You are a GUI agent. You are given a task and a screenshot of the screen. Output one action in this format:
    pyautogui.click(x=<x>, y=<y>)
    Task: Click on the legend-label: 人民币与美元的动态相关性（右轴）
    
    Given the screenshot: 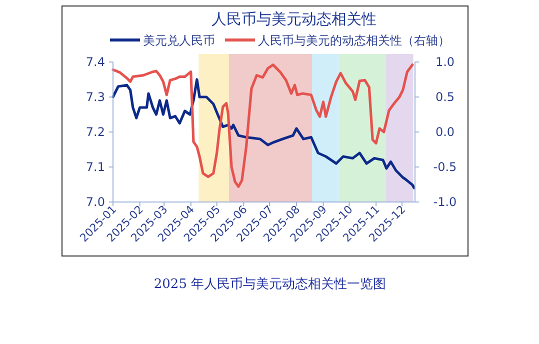 What is the action you would take?
    pyautogui.click(x=354, y=41)
    